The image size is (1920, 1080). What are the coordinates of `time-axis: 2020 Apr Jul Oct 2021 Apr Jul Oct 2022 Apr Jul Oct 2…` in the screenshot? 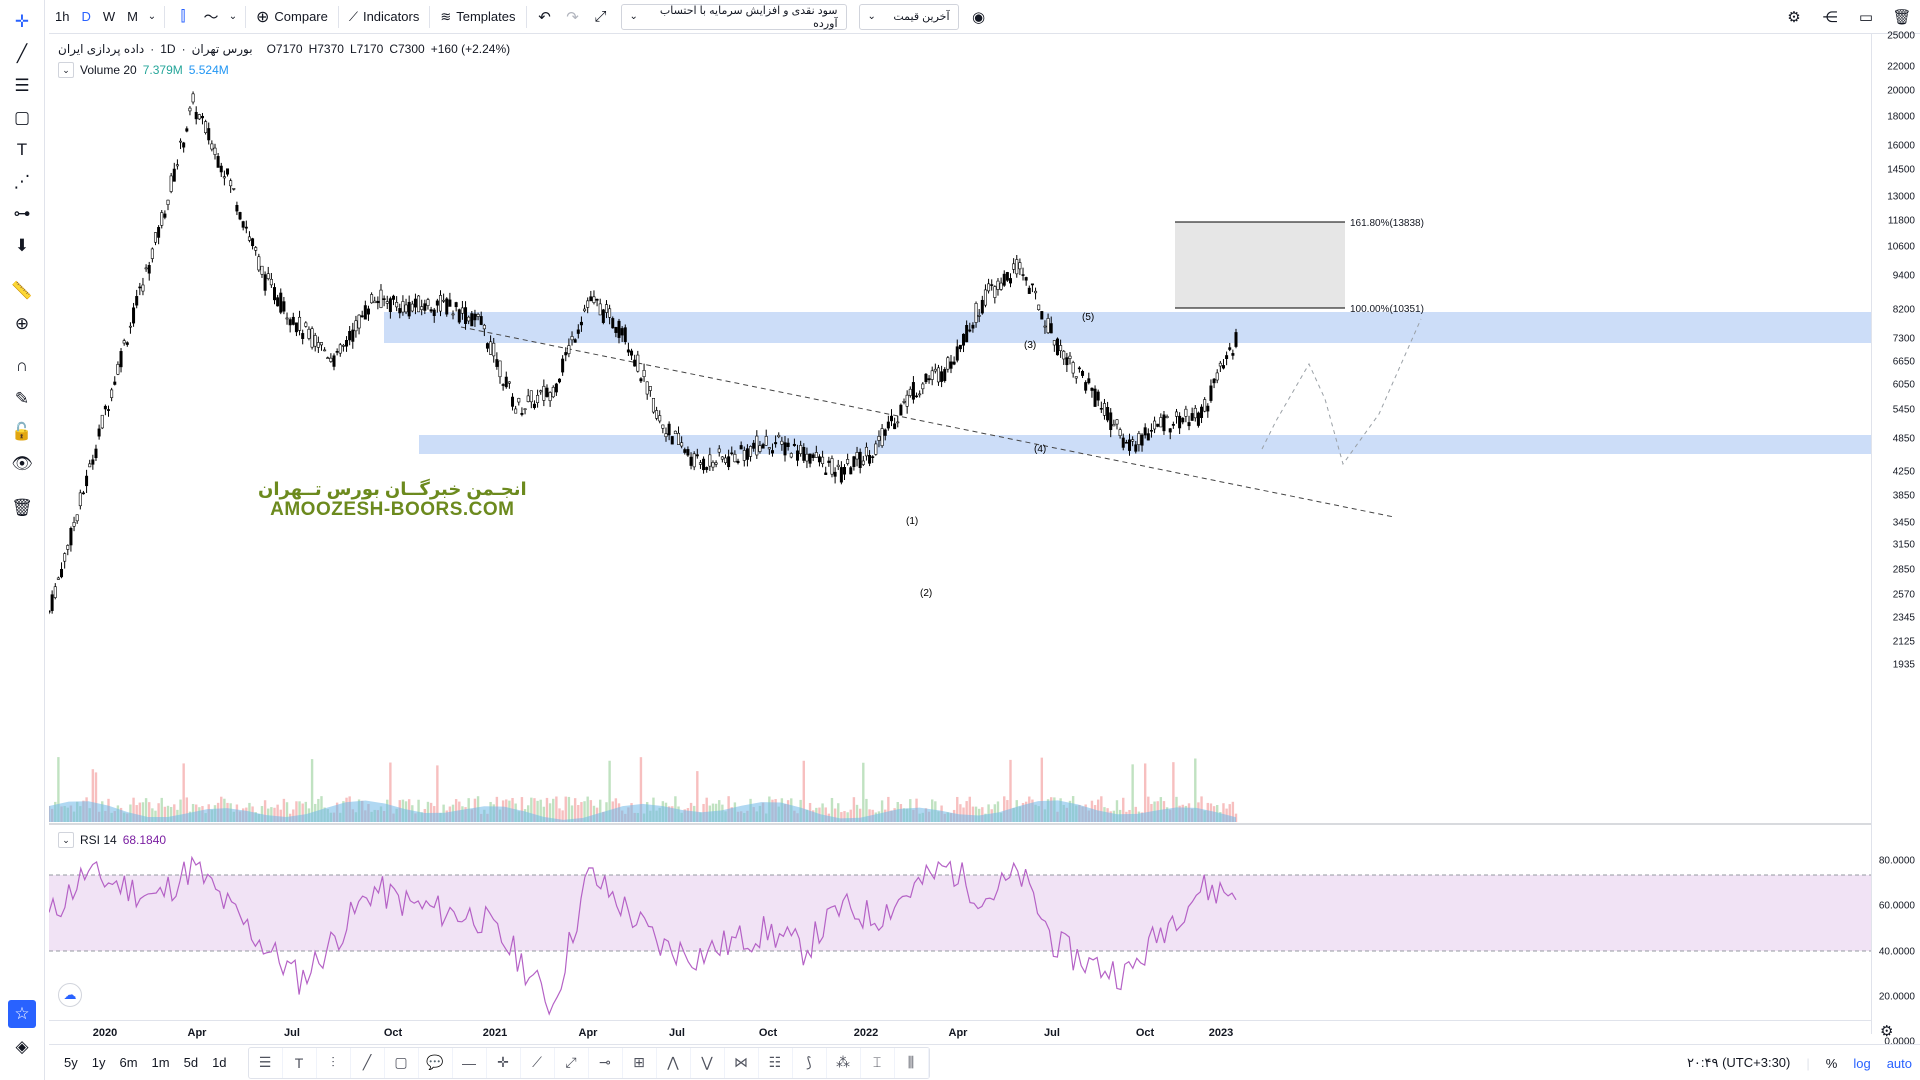 It's located at (960, 1032).